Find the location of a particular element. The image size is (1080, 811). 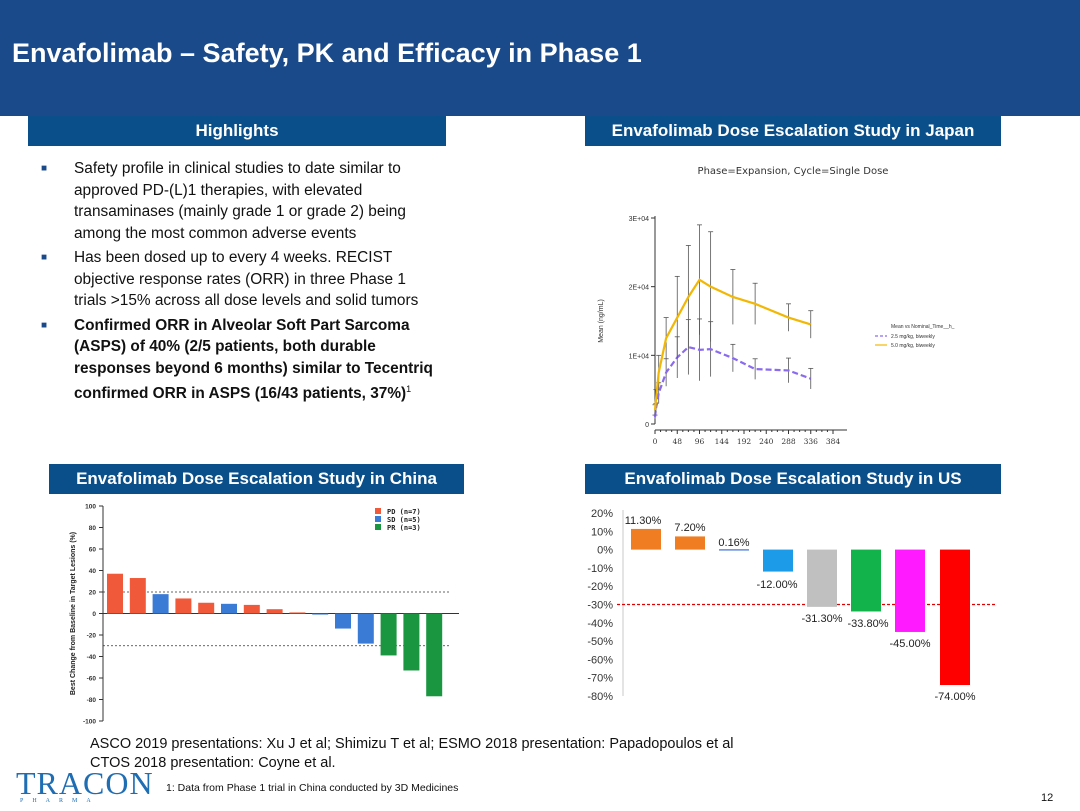

y-tick-label: -80% is located at coordinates (600, 697).